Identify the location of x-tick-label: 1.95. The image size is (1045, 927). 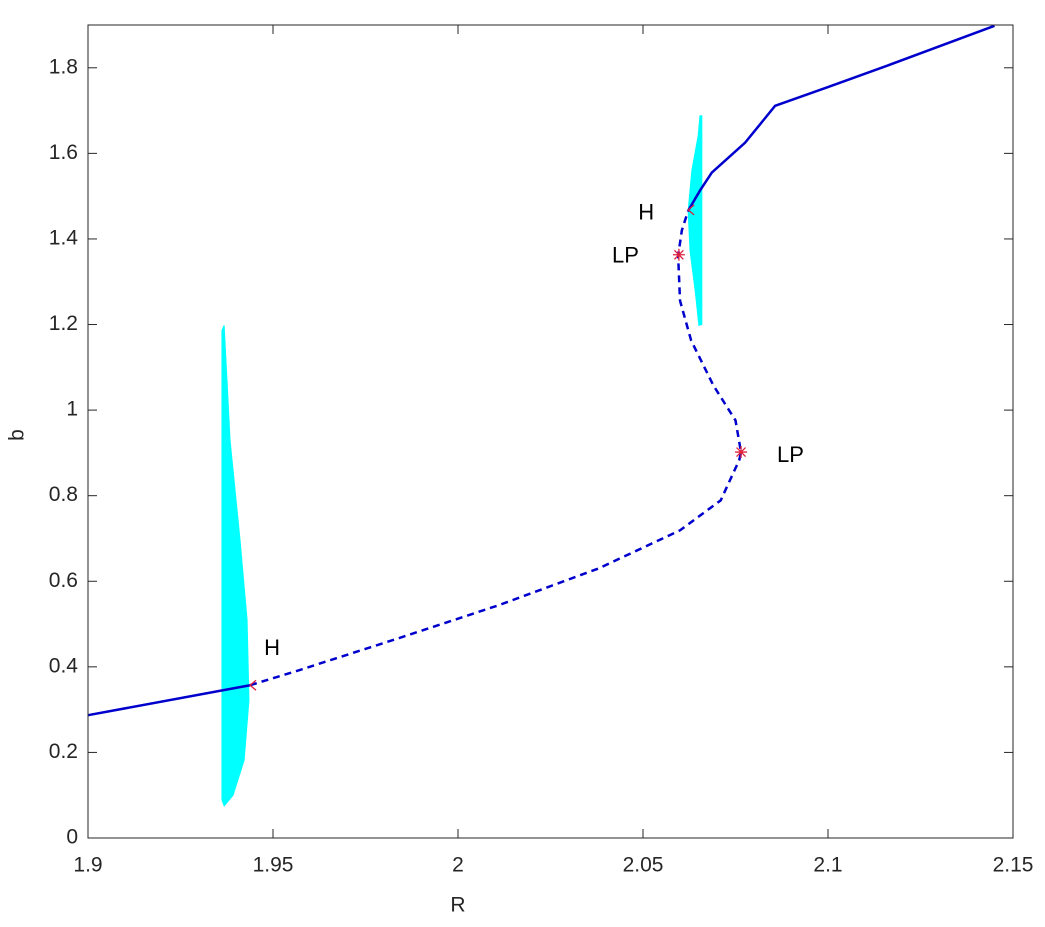
(273, 865).